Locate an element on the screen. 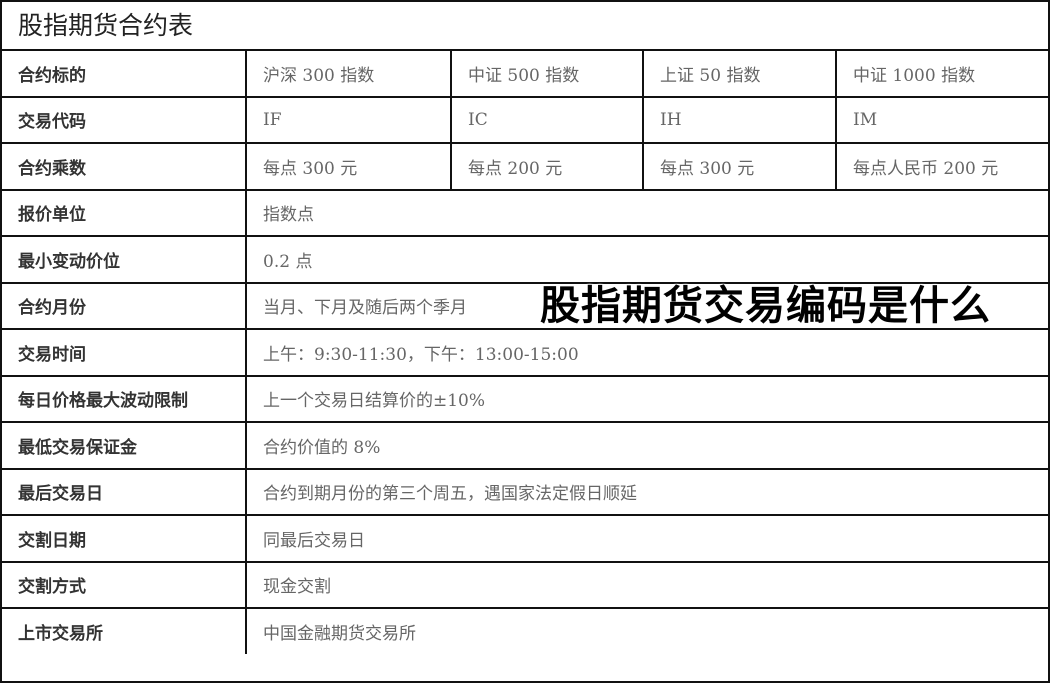  cell-value: 沪深 300 指数 is located at coordinates (348, 74).